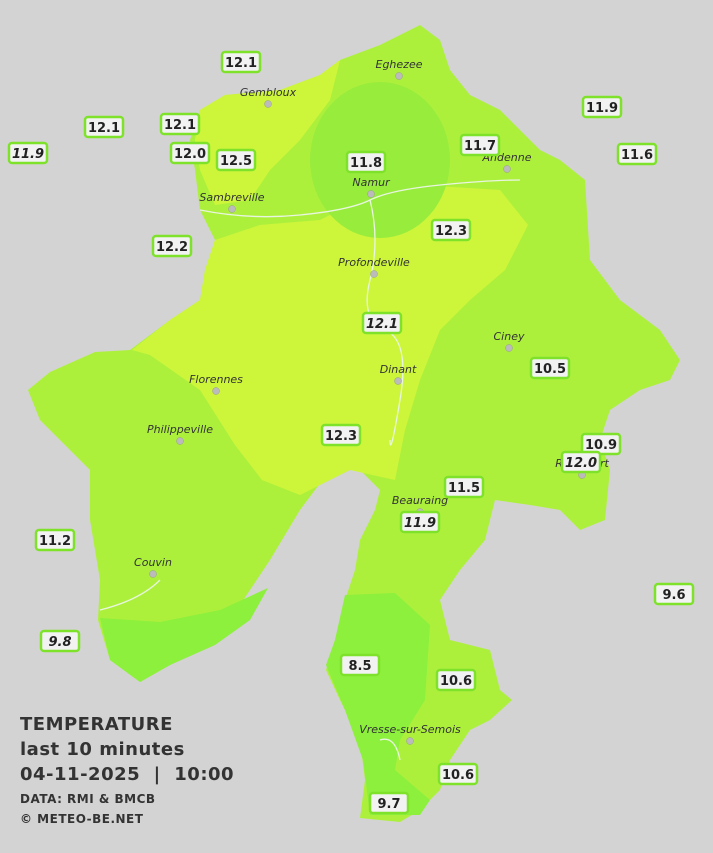  Describe the element at coordinates (88, 799) in the screenshot. I see `legend-source: DATA: RMI & BMCB` at that location.